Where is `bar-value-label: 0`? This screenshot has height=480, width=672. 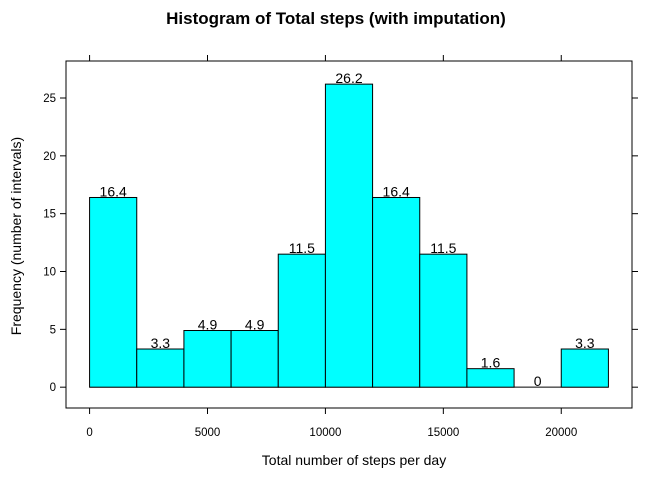 bar-value-label: 0 is located at coordinates (538, 381).